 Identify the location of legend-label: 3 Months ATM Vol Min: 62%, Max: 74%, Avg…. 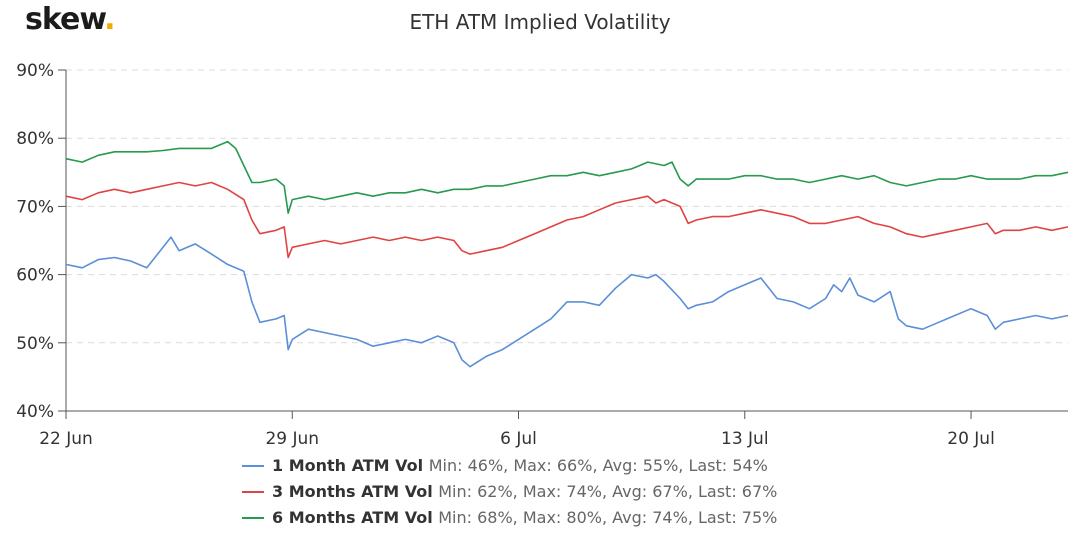
(524, 491).